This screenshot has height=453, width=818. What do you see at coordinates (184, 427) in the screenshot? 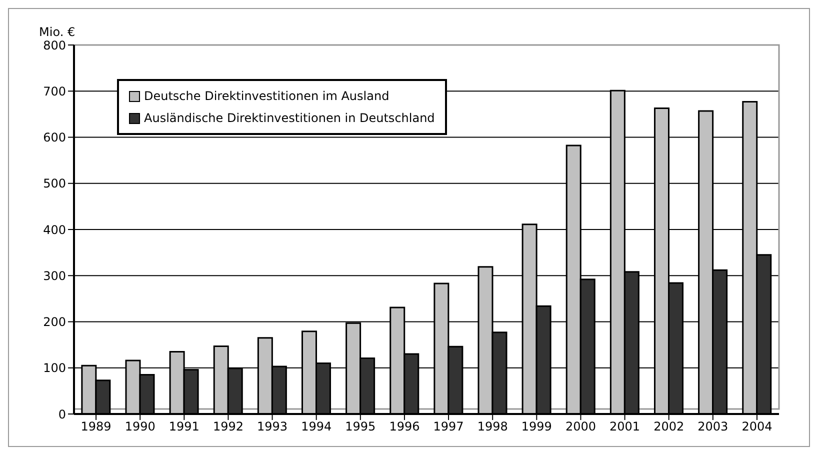
I see `x-tick-label: 1991` at bounding box center [184, 427].